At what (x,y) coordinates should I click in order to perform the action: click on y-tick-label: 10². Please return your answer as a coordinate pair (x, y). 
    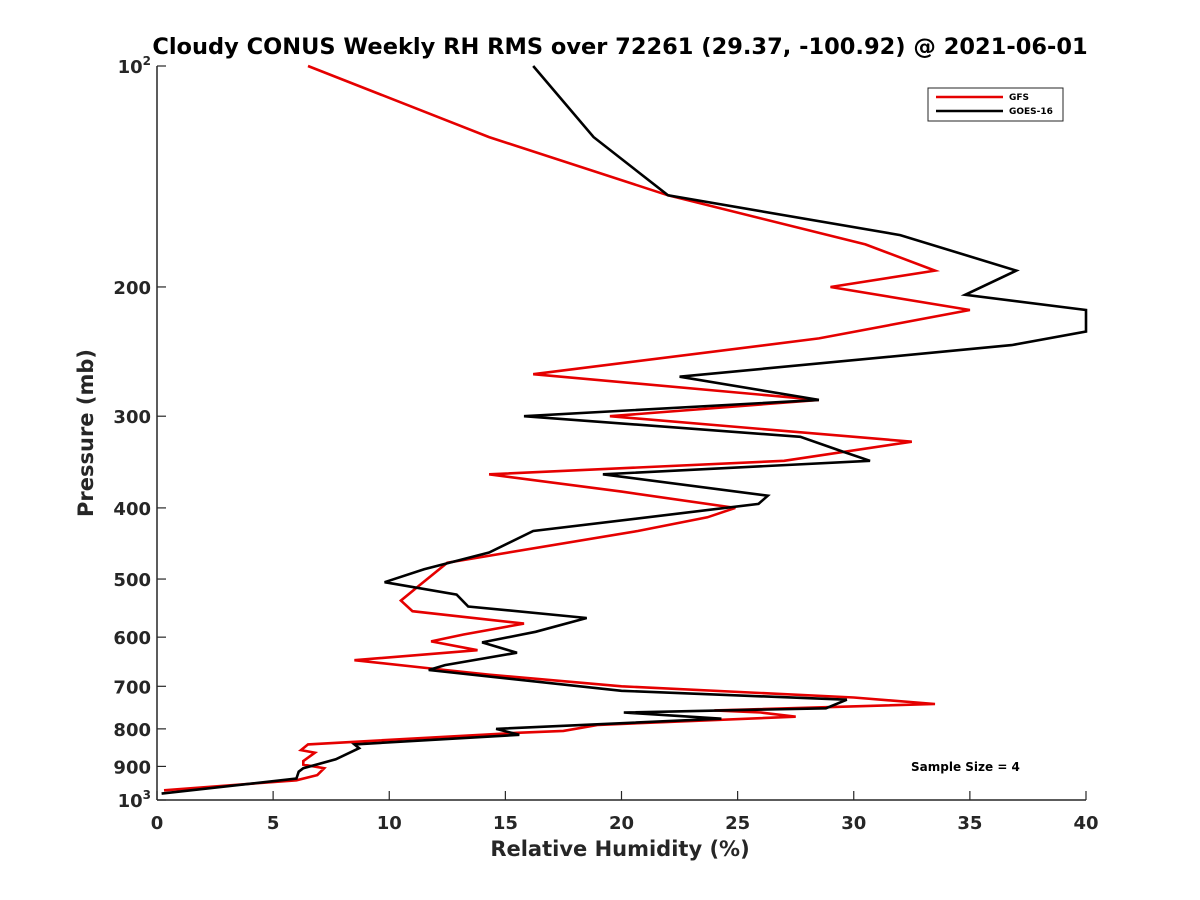
    Looking at the image, I should click on (134, 66).